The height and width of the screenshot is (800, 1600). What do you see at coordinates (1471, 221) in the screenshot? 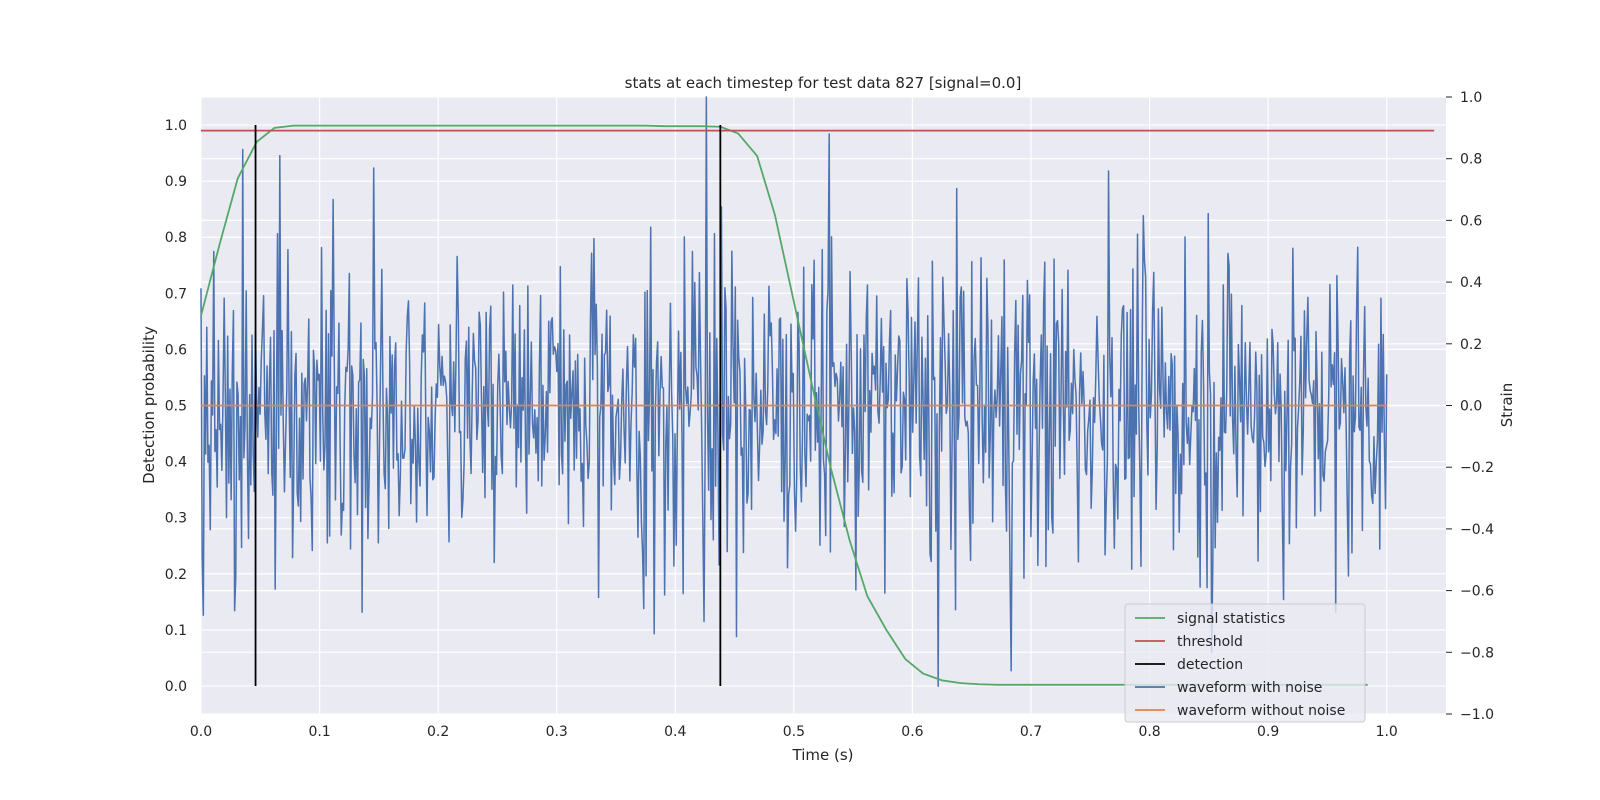
I see `y-right-tick-label: 0.6` at bounding box center [1471, 221].